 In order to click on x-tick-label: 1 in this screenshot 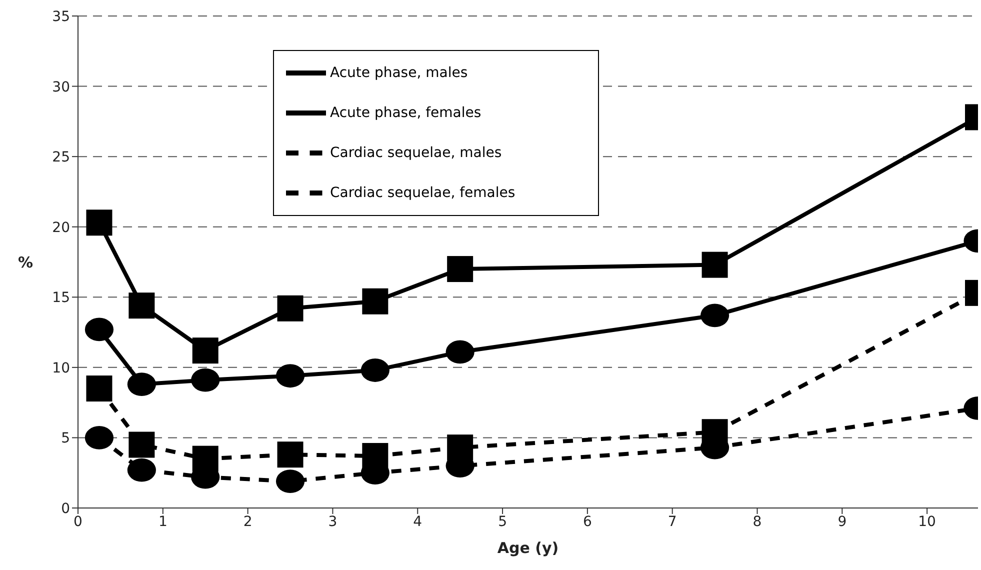, I will do `click(163, 522)`.